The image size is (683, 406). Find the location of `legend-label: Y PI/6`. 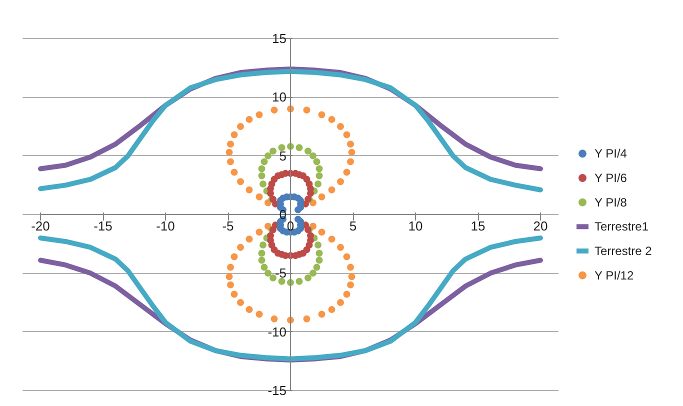

legend-label: Y PI/6 is located at coordinates (611, 178).